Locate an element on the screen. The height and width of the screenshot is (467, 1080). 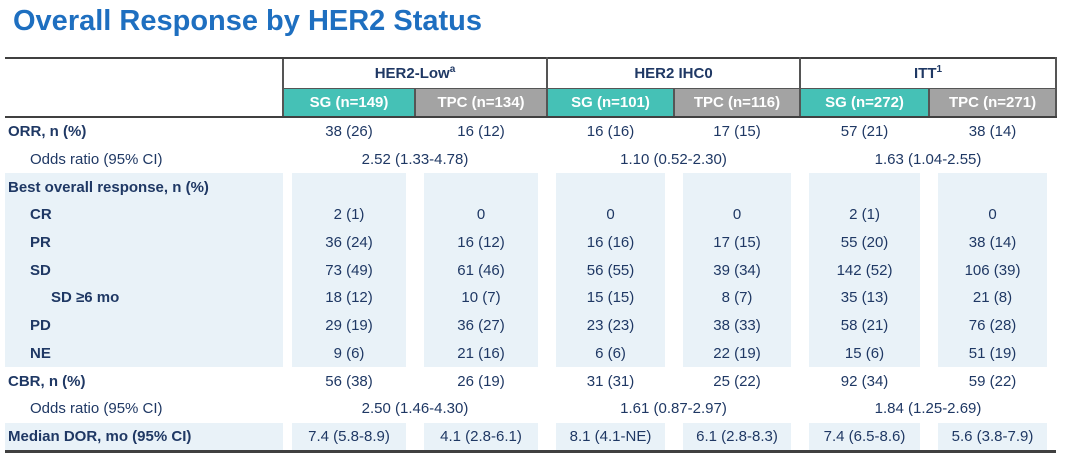
data-cell: 142 (52) is located at coordinates (864, 270).